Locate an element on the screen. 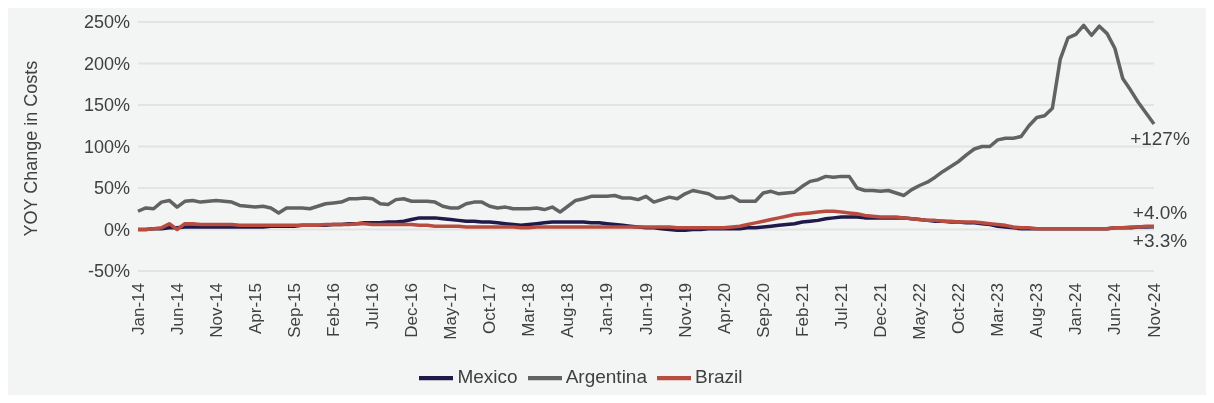  y-tick-label: 0% is located at coordinates (116, 229).